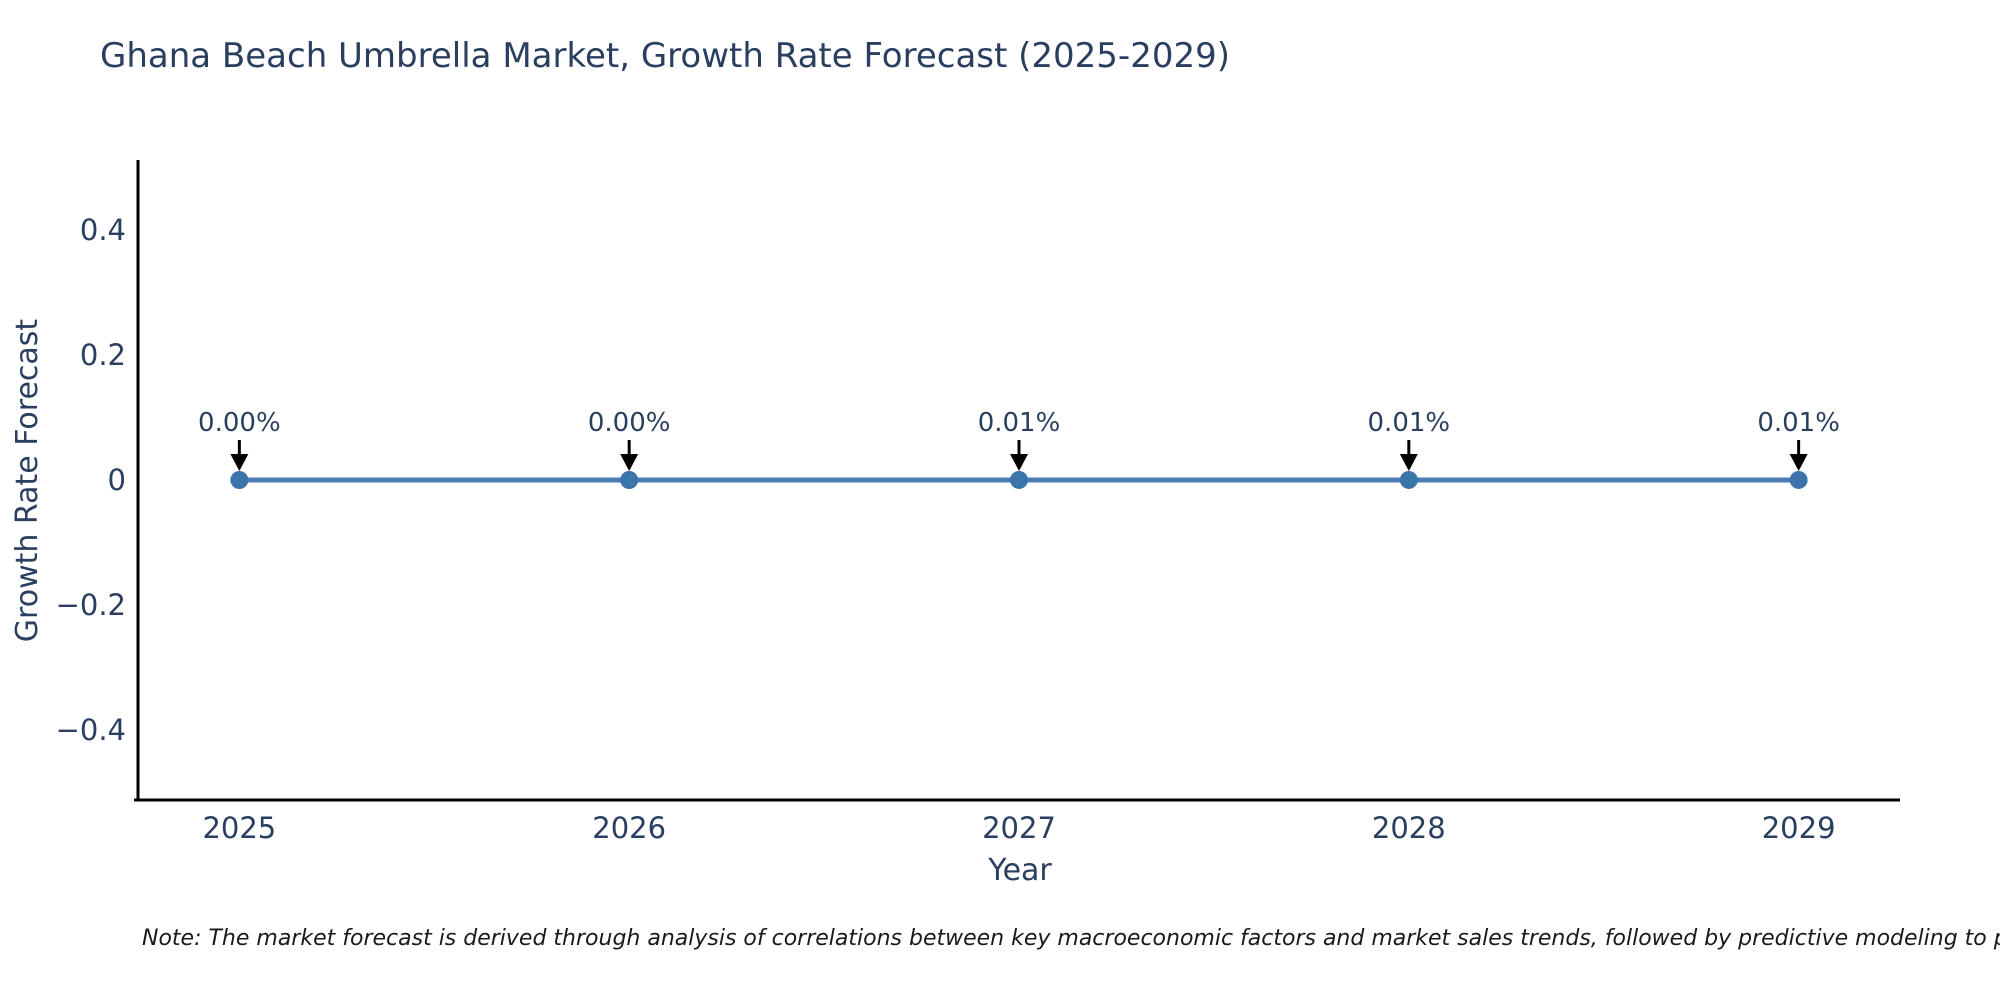 This screenshot has height=1000, width=2000. I want to click on x-axis-title: Year, so click(1020, 870).